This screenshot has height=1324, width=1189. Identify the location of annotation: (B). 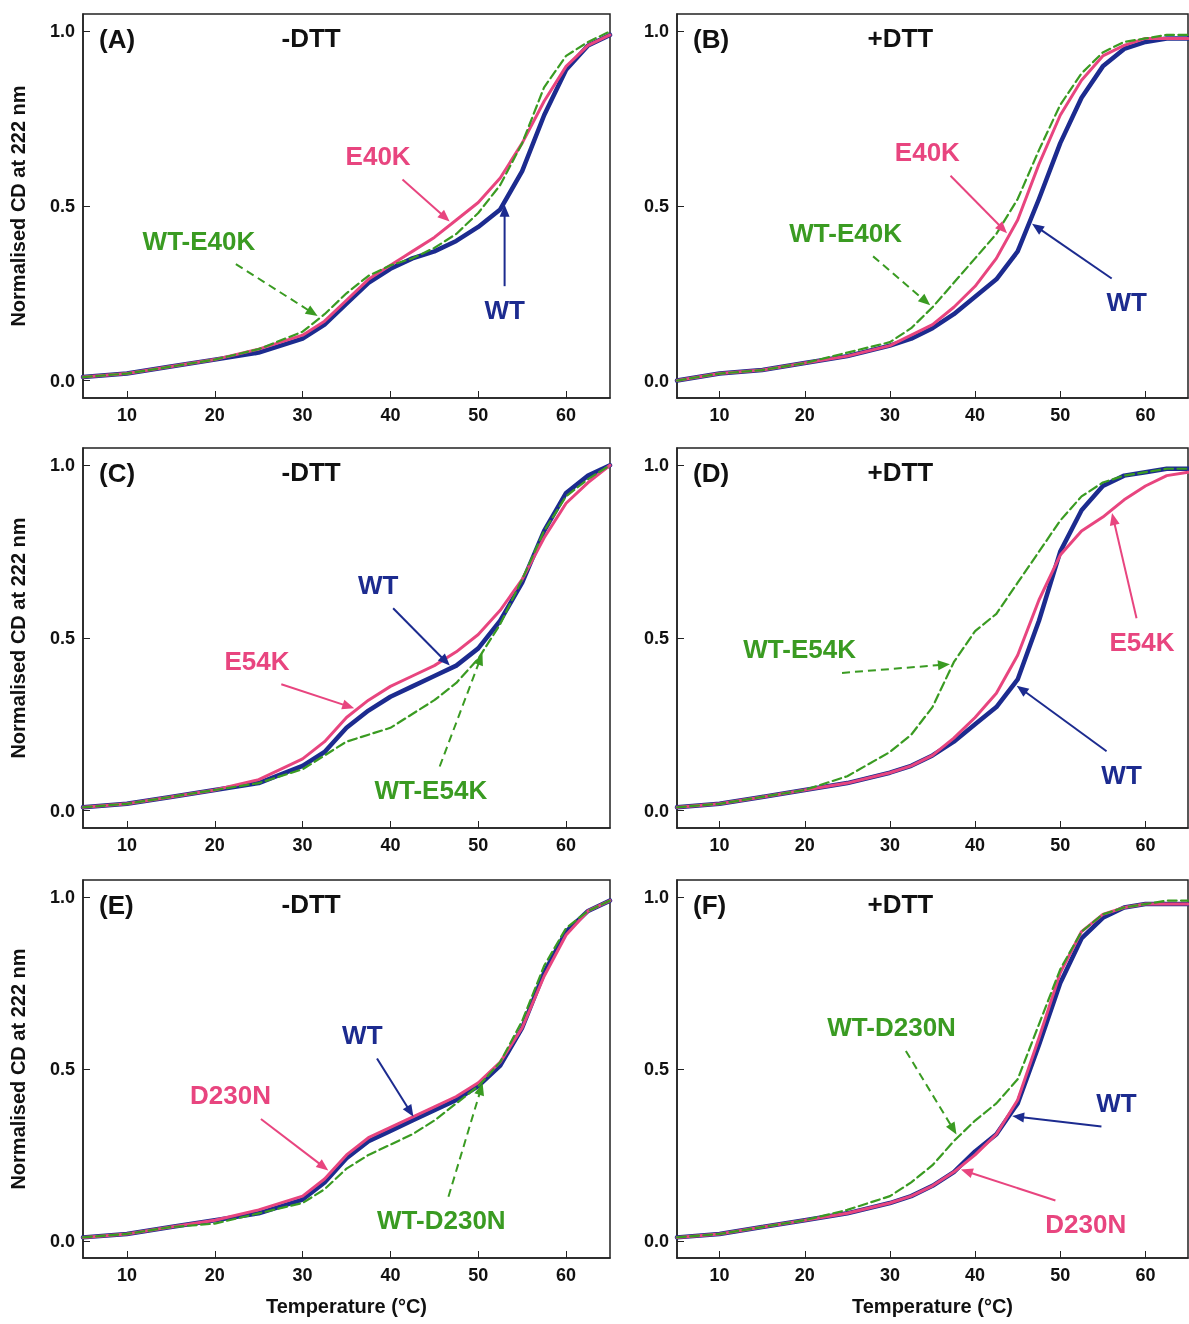
(711, 39).